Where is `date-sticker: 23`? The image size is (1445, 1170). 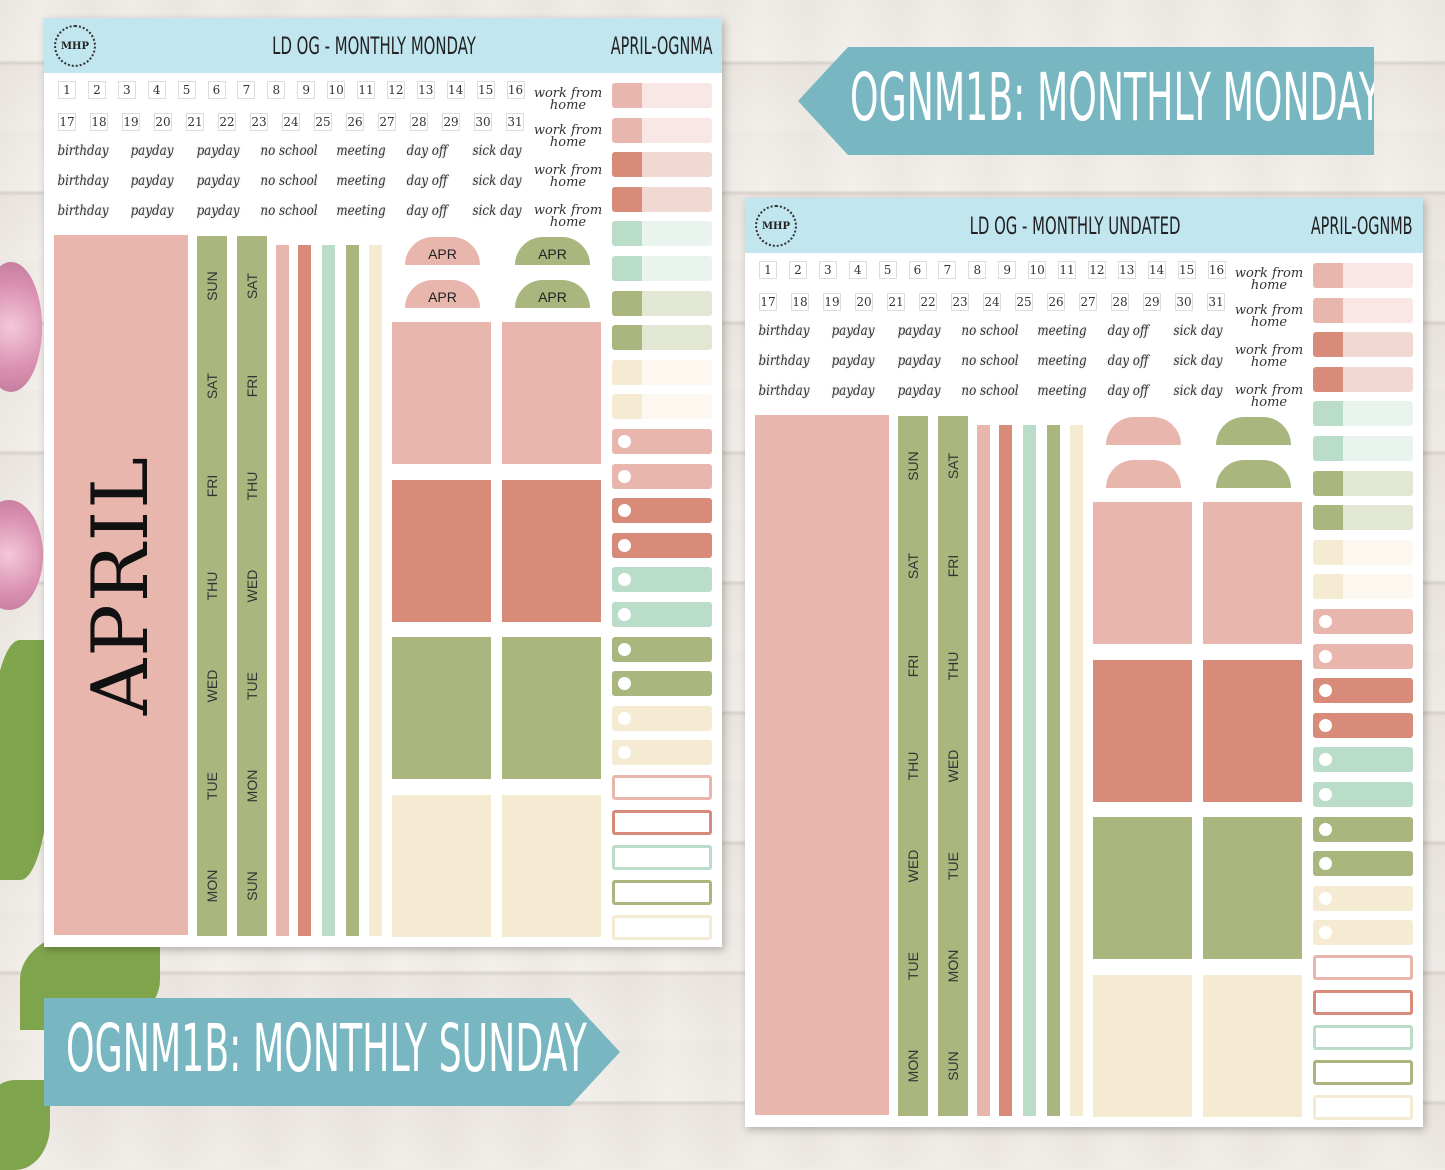
date-sticker: 23 is located at coordinates (960, 302).